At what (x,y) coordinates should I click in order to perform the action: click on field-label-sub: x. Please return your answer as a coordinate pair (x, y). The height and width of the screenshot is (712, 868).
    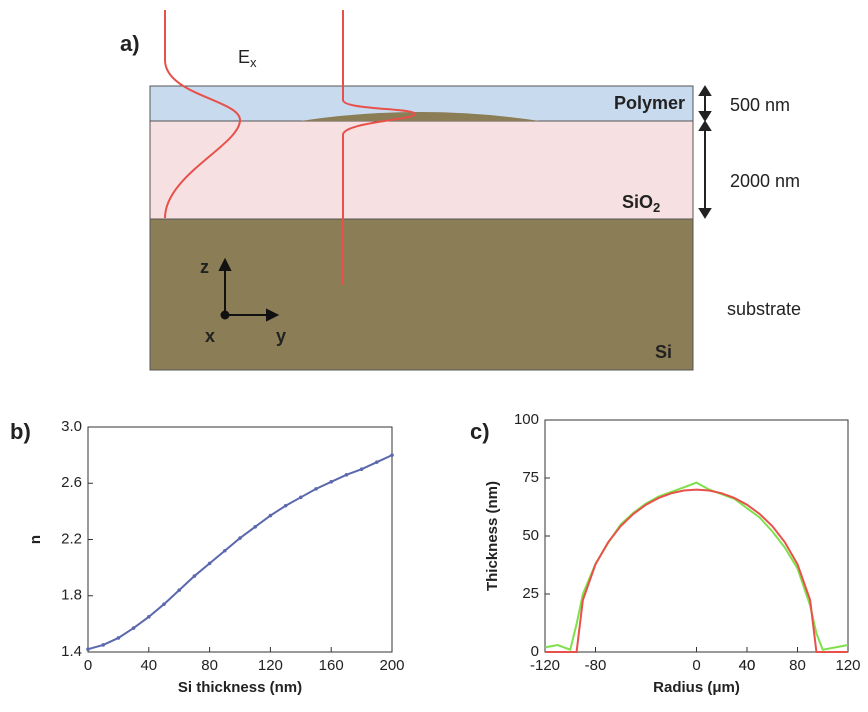
    Looking at the image, I should click on (253, 62).